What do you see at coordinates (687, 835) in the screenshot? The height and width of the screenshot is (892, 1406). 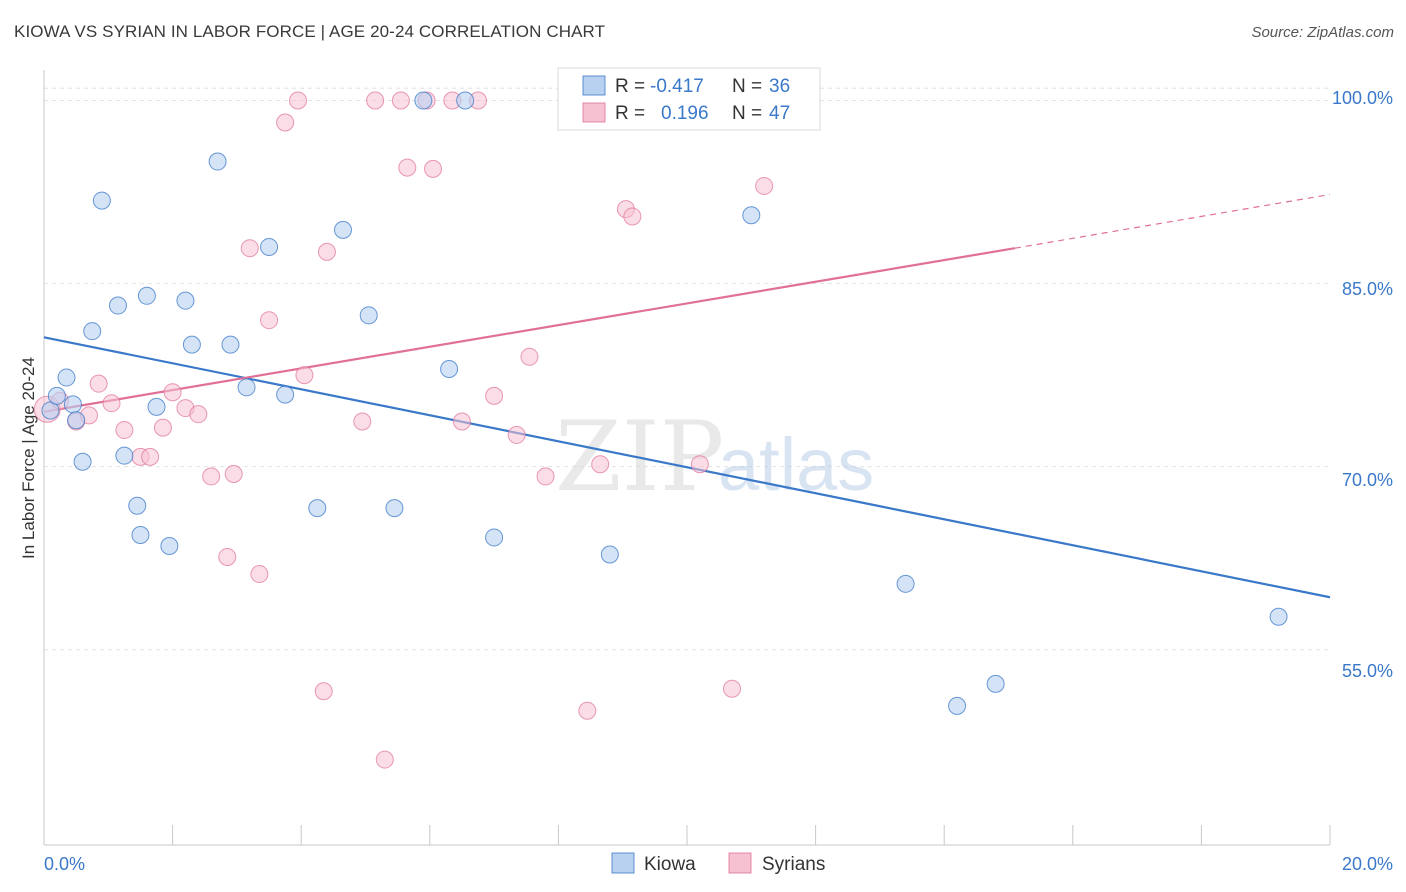 I see `x-ticks` at bounding box center [687, 835].